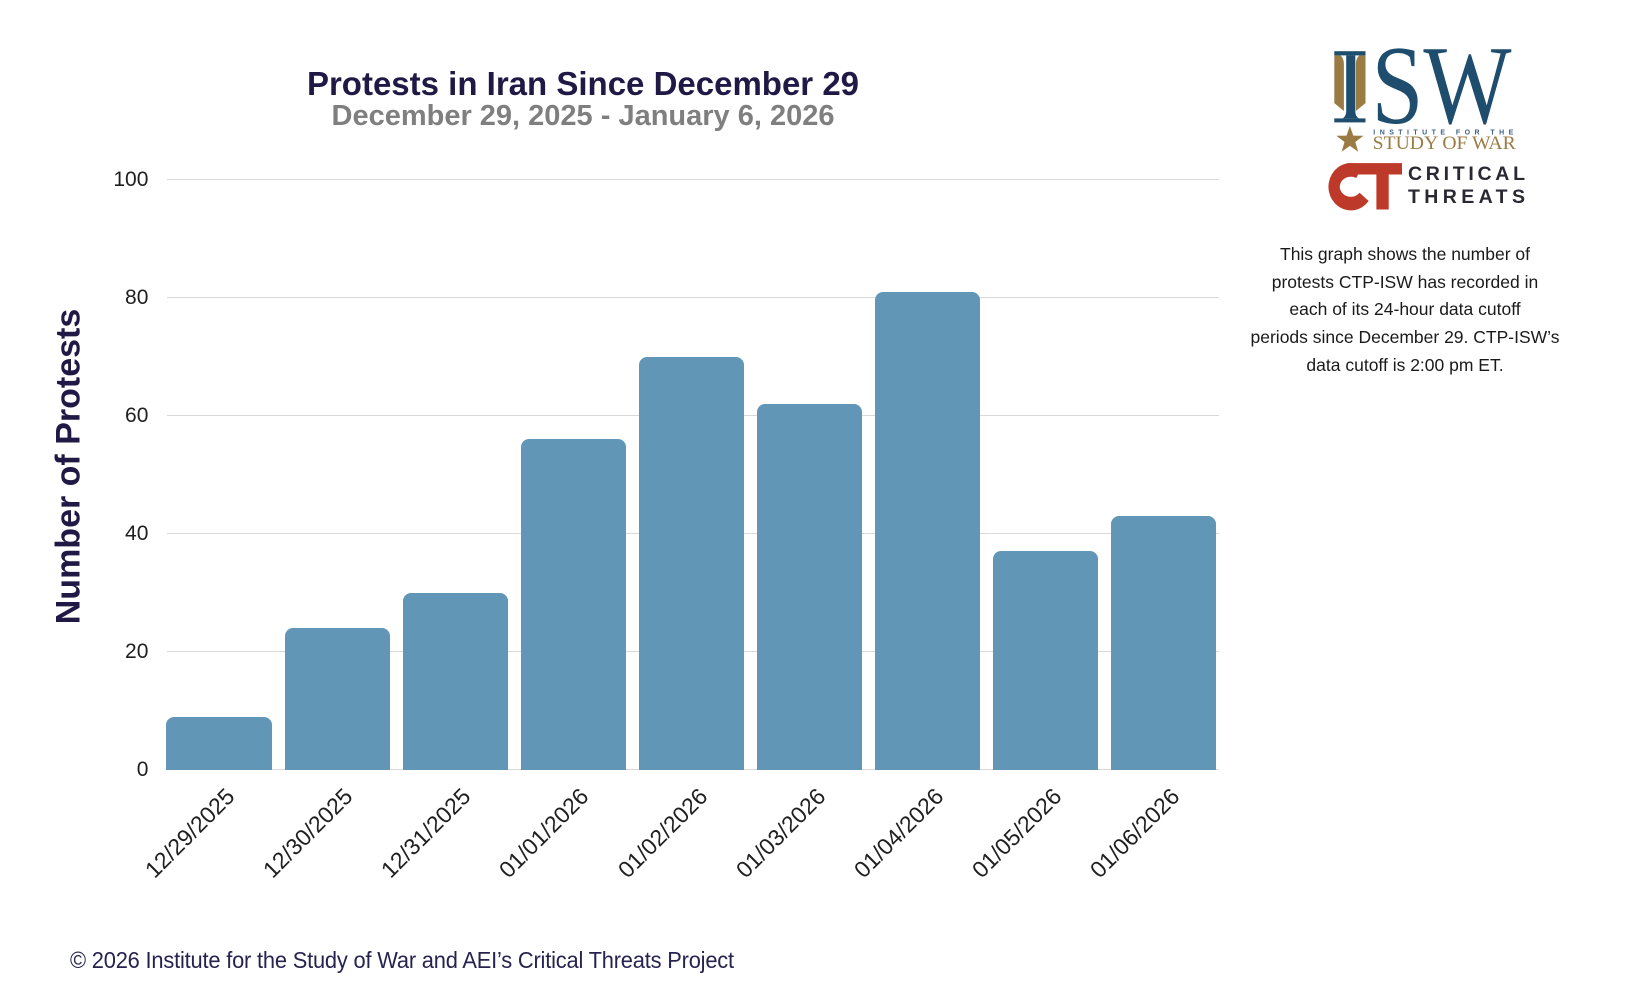 The image size is (1634, 1002). What do you see at coordinates (1466, 174) in the screenshot?
I see `svg-text: CRITICAL` at bounding box center [1466, 174].